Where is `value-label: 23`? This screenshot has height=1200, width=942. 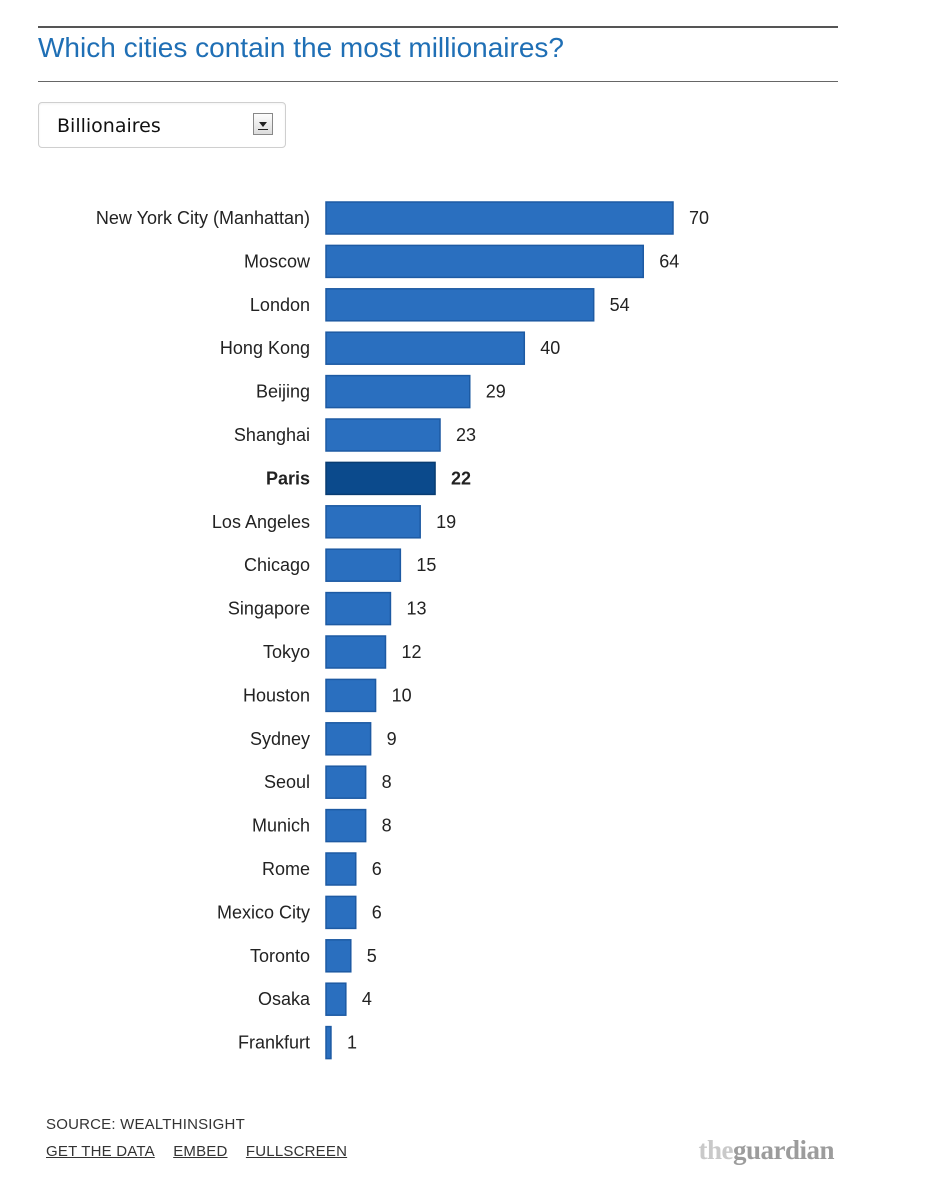 value-label: 23 is located at coordinates (466, 435).